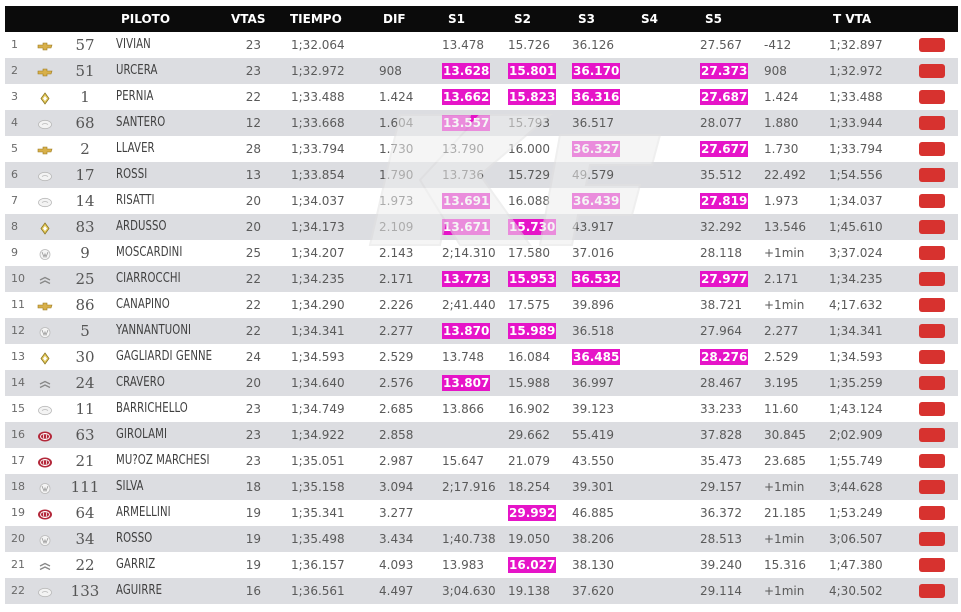  Describe the element at coordinates (18, 538) in the screenshot. I see `cell-pos: 20` at that location.